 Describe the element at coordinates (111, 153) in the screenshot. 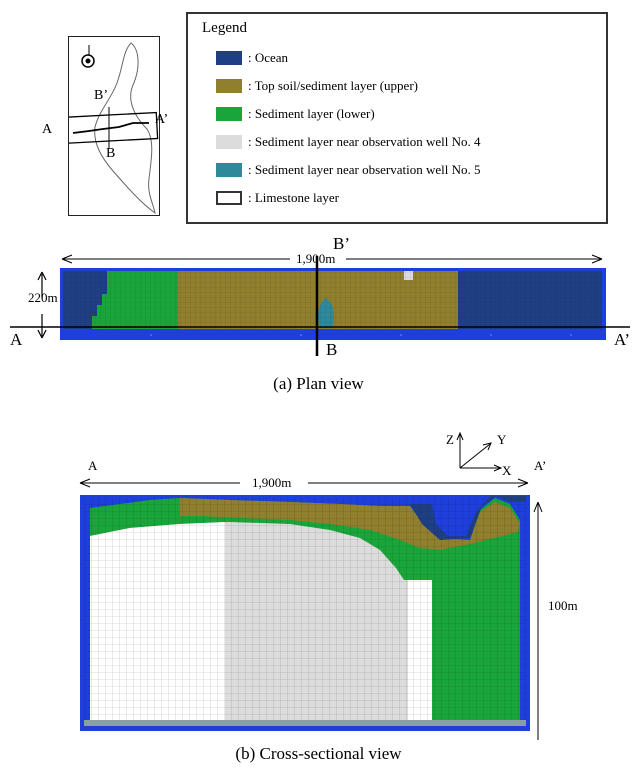

I see `map-label-b: B` at that location.